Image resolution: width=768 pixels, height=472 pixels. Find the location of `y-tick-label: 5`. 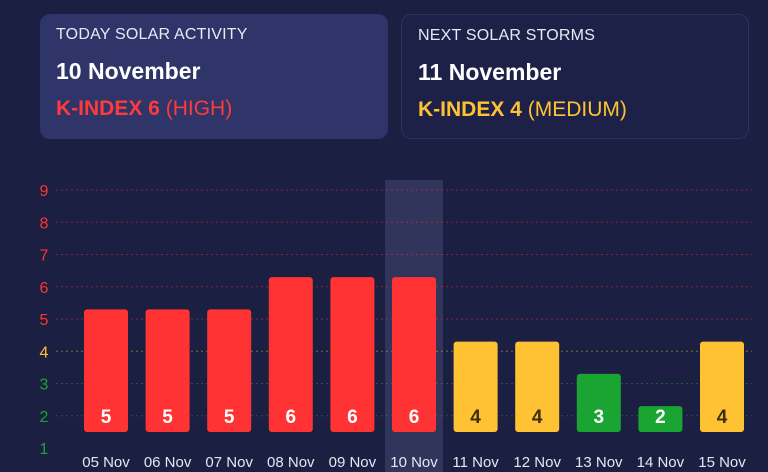

y-tick-label: 5 is located at coordinates (44, 320).